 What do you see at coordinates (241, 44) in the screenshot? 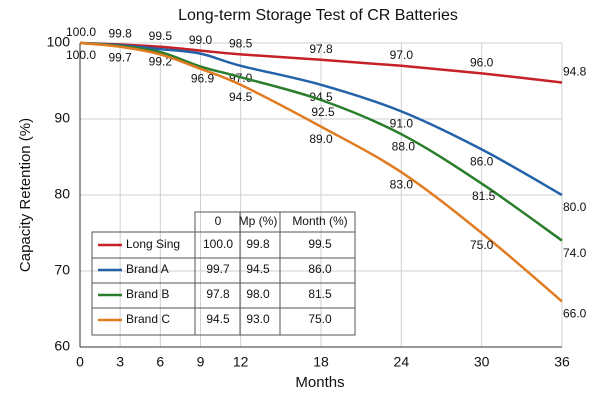
I see `data-label: 98.5` at bounding box center [241, 44].